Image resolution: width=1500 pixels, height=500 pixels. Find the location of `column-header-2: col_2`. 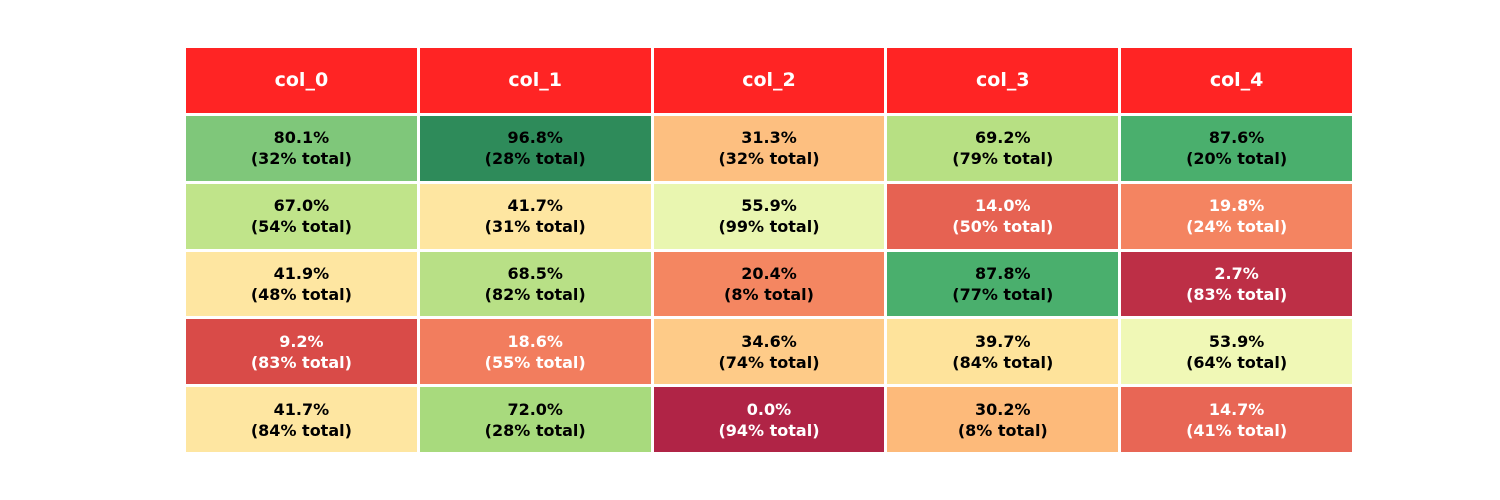

column-header-2: col_2 is located at coordinates (769, 80).